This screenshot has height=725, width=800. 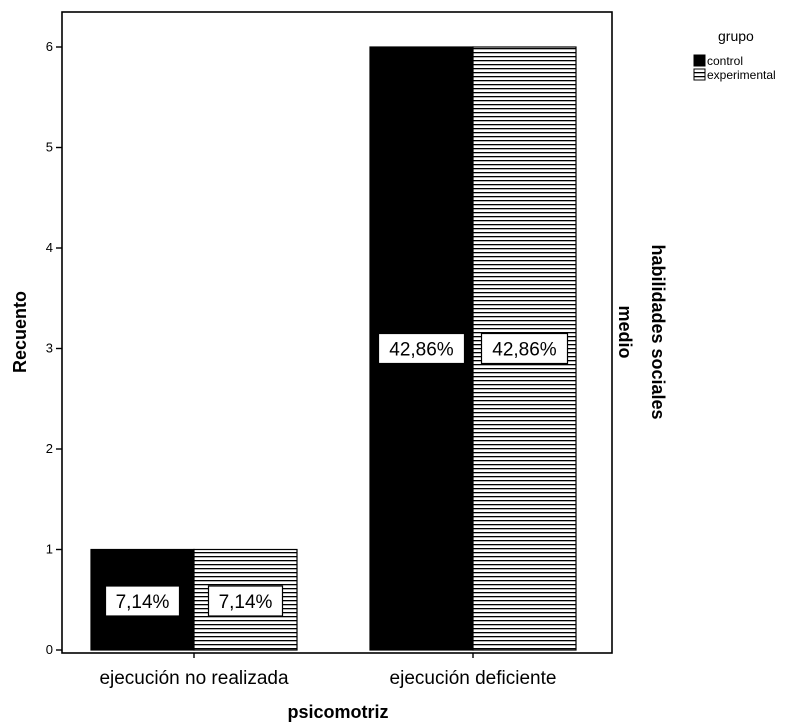 I want to click on y-tick-label: 0, so click(x=49, y=649).